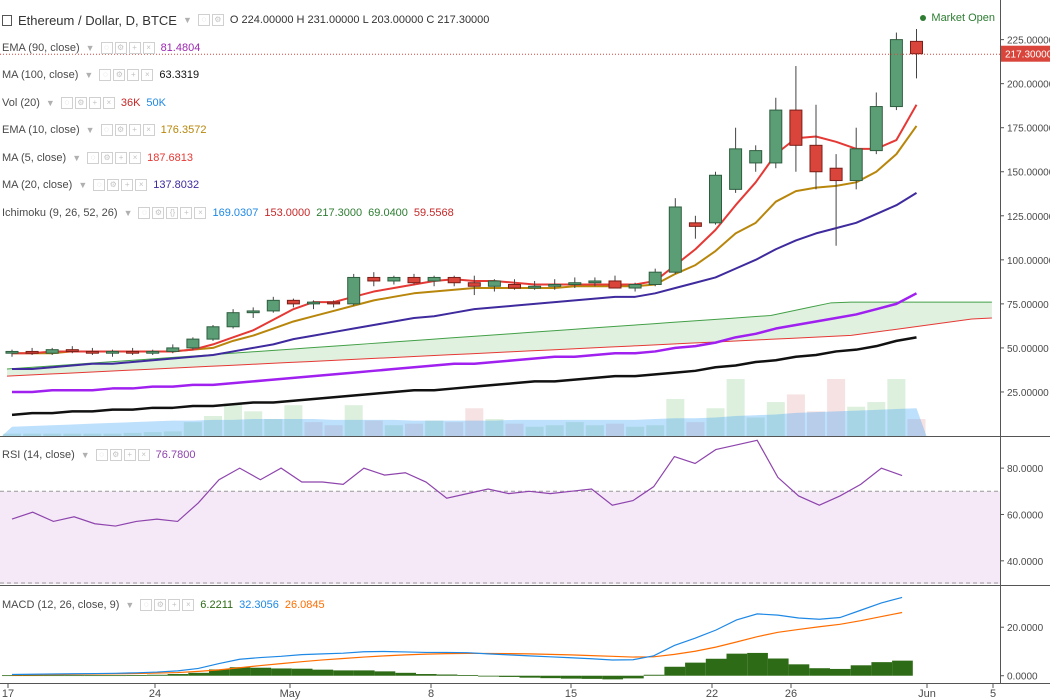 This screenshot has width=1050, height=700. I want to click on time-tick-label: 24, so click(155, 694).